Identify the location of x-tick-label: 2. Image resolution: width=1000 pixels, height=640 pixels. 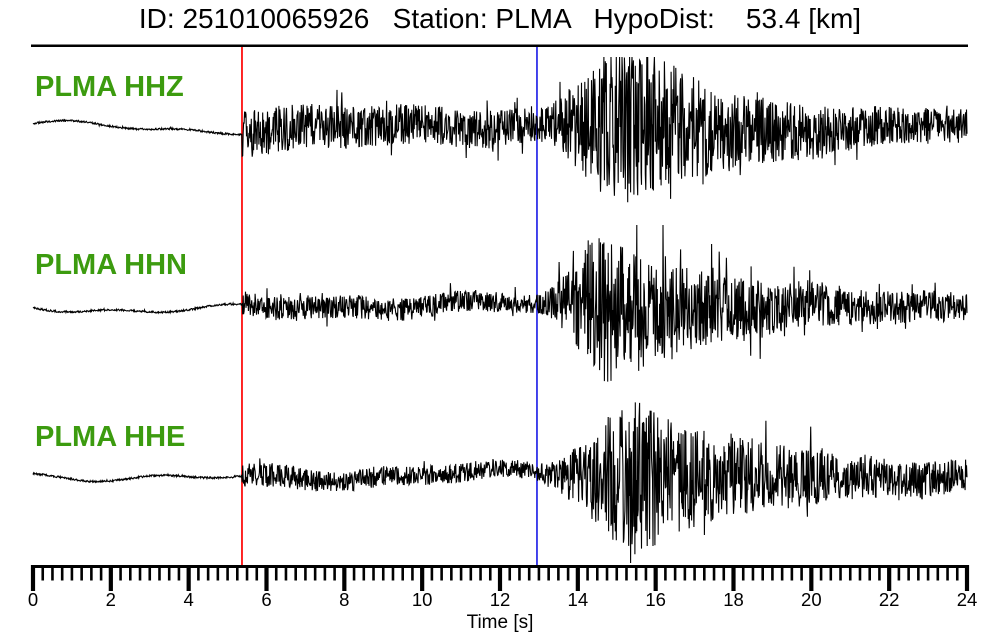
(111, 599).